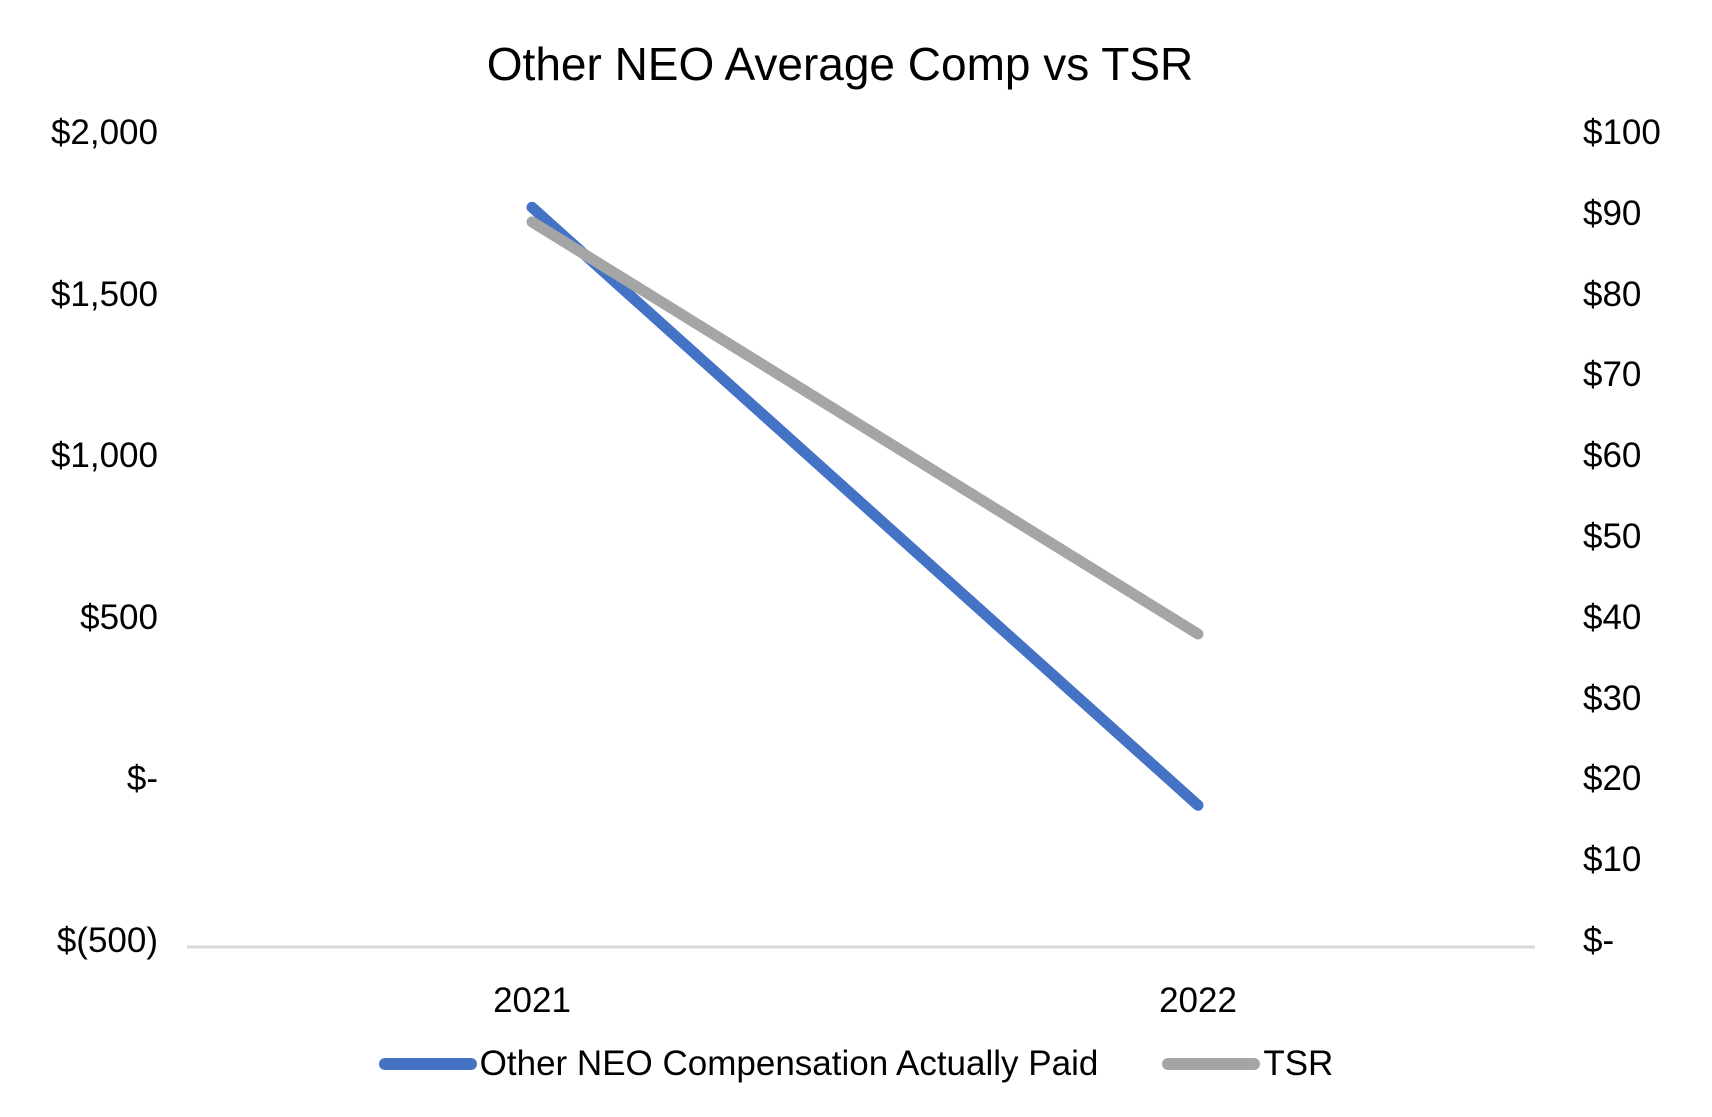 This screenshot has width=1712, height=1117. What do you see at coordinates (1612, 536) in the screenshot?
I see `right-axis-tick-label: $50` at bounding box center [1612, 536].